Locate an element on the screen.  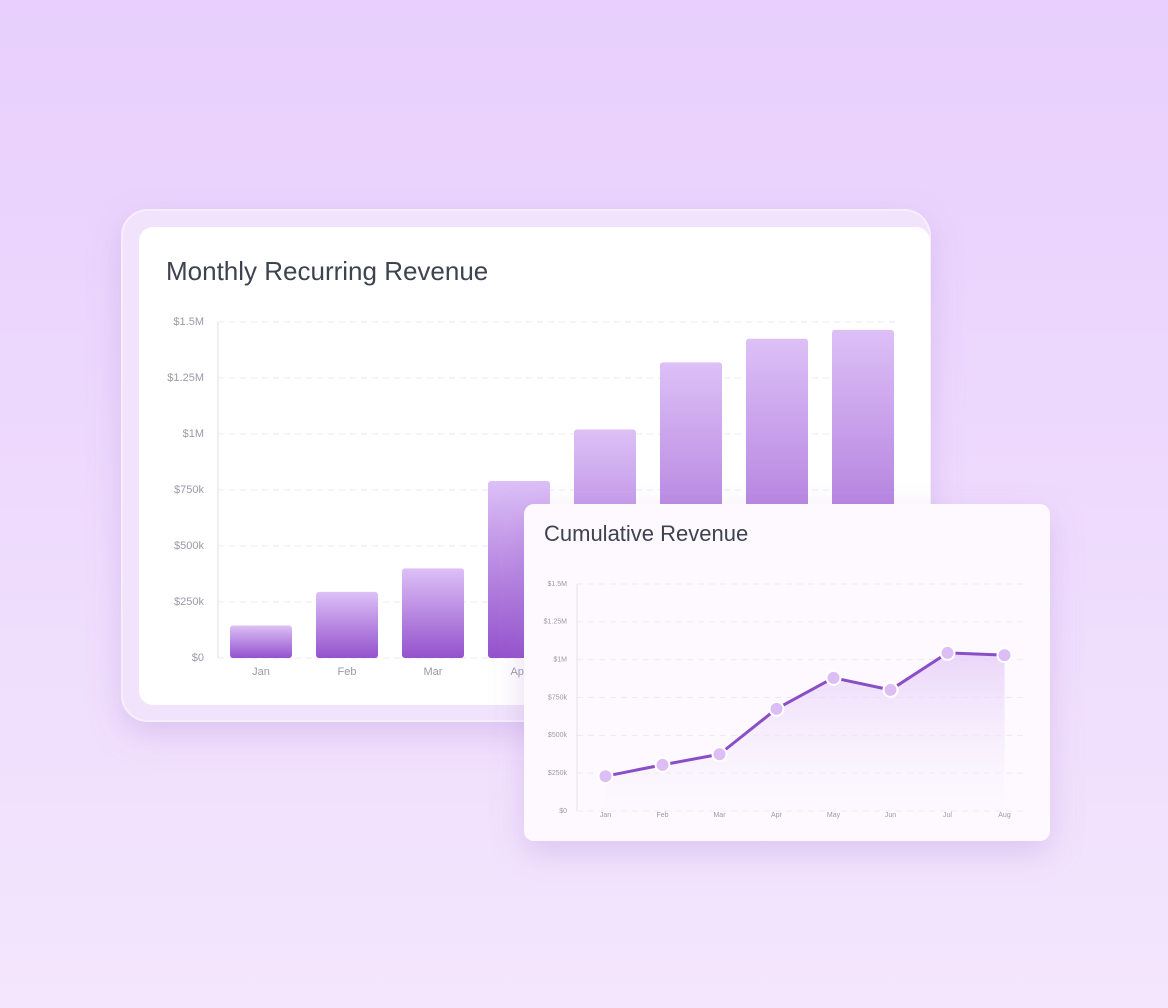
chart-title: Monthly Recurring Revenue is located at coordinates (327, 271).